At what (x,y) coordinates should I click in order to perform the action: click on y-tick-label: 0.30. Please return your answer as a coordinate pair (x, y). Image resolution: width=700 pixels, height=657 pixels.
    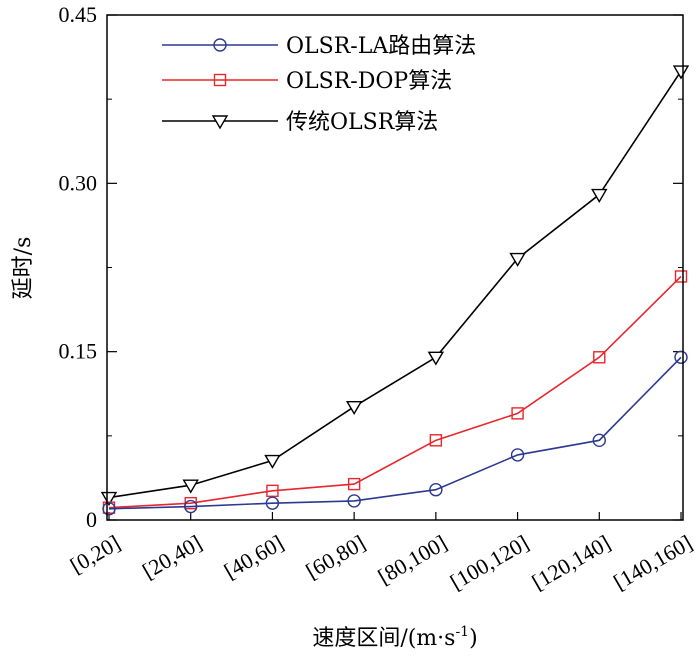
    Looking at the image, I should click on (78, 182).